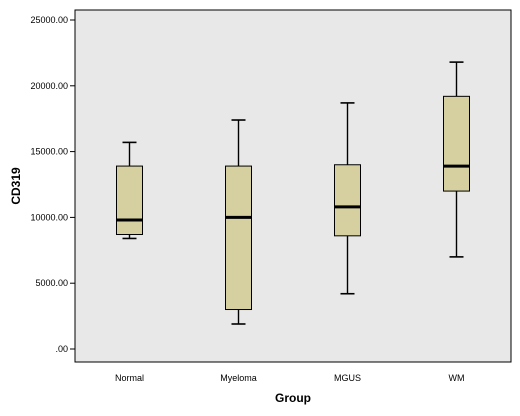  I want to click on box-group-mgus, so click(347, 198).